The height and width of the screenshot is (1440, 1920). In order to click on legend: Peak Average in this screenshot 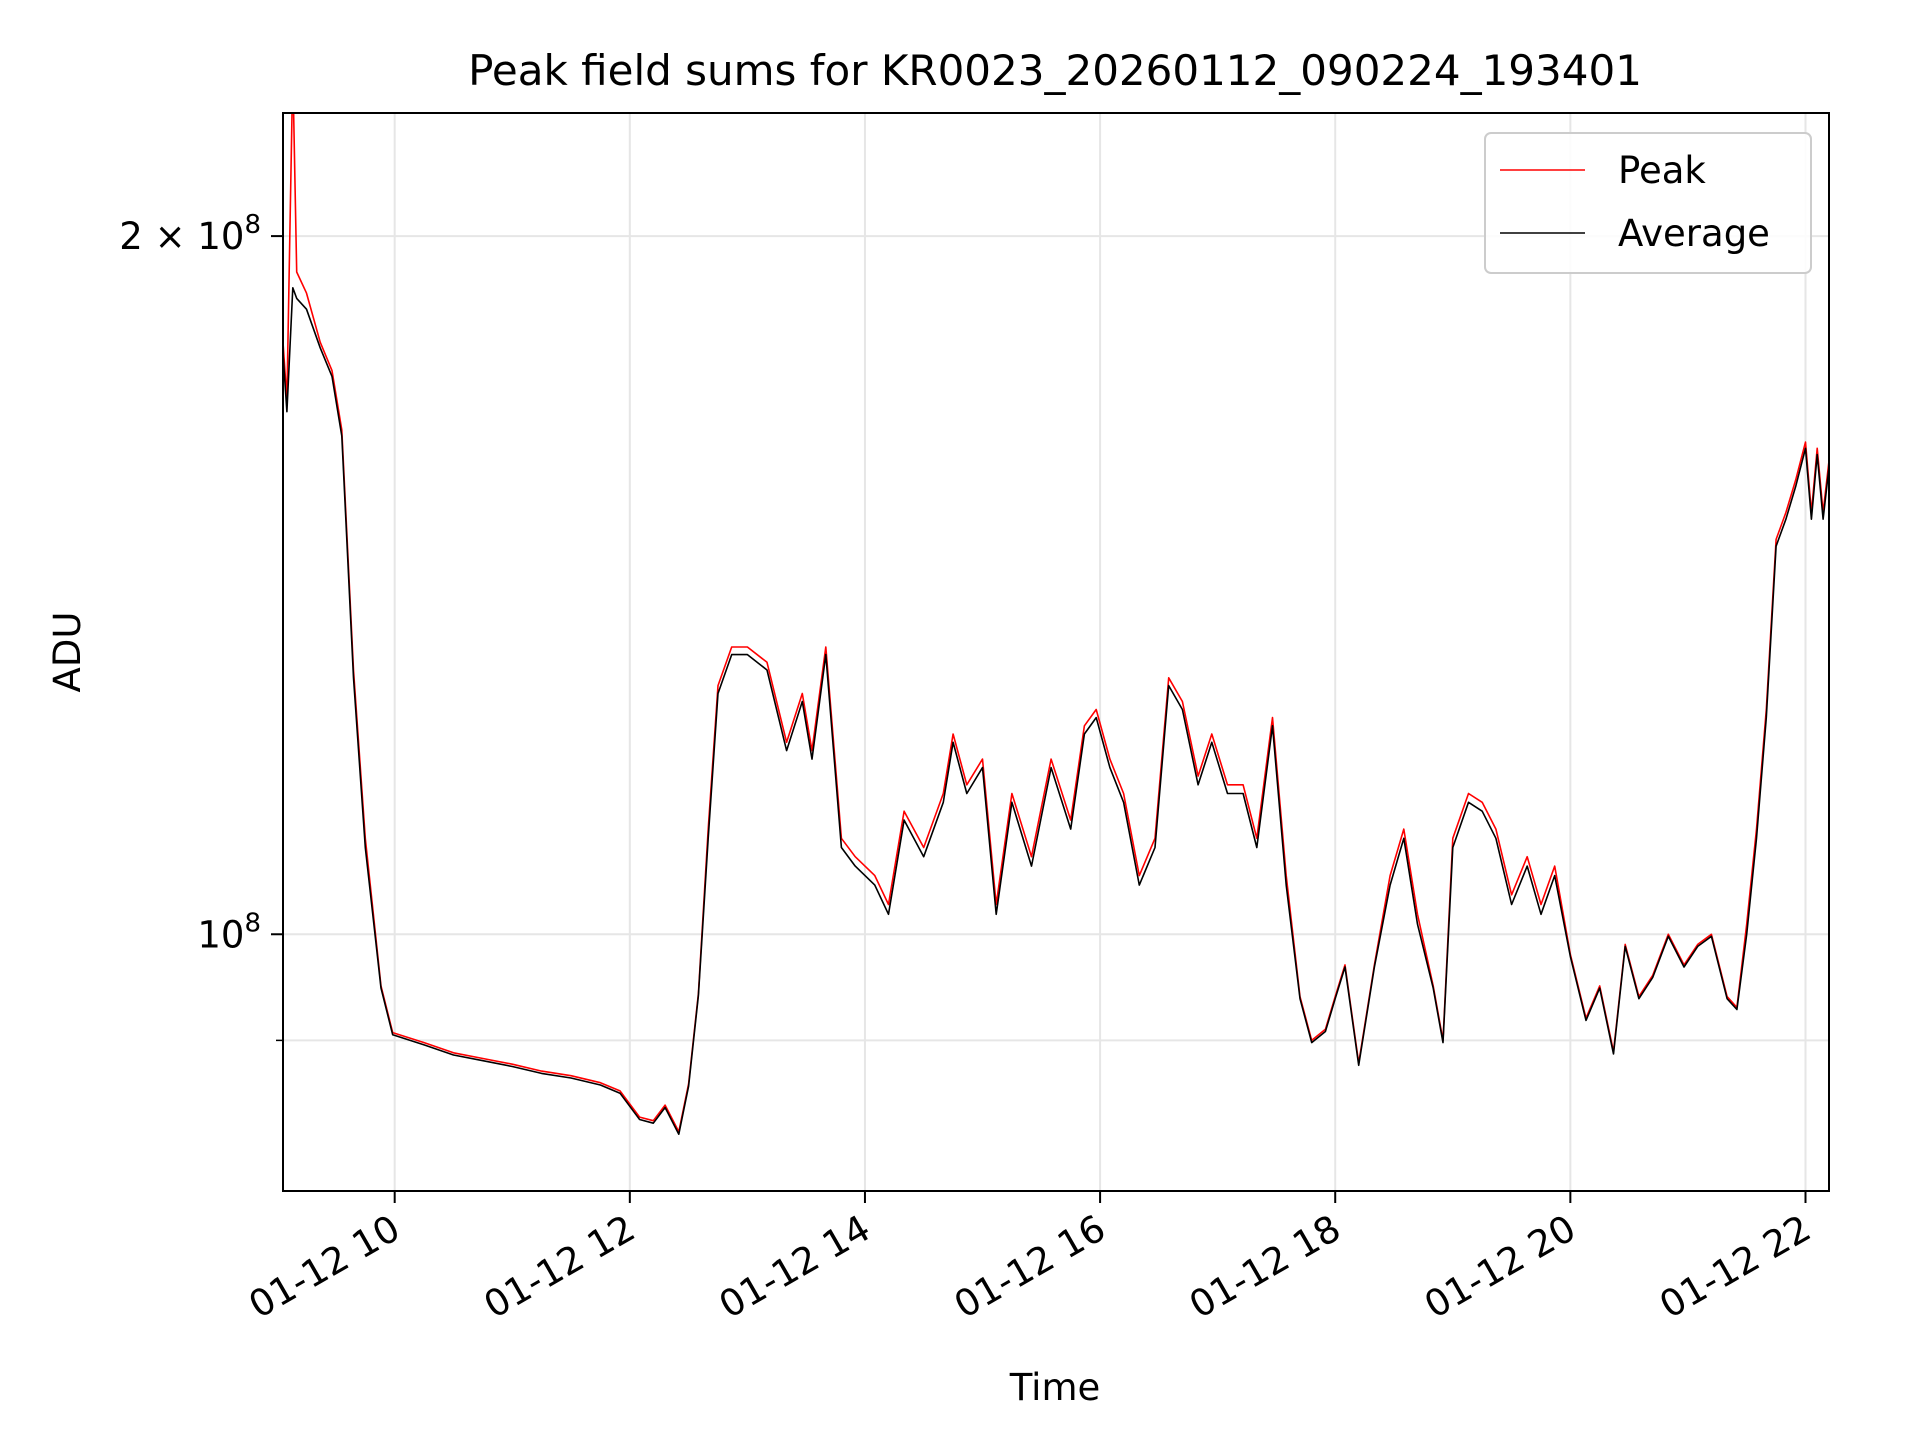, I will do `click(1648, 203)`.